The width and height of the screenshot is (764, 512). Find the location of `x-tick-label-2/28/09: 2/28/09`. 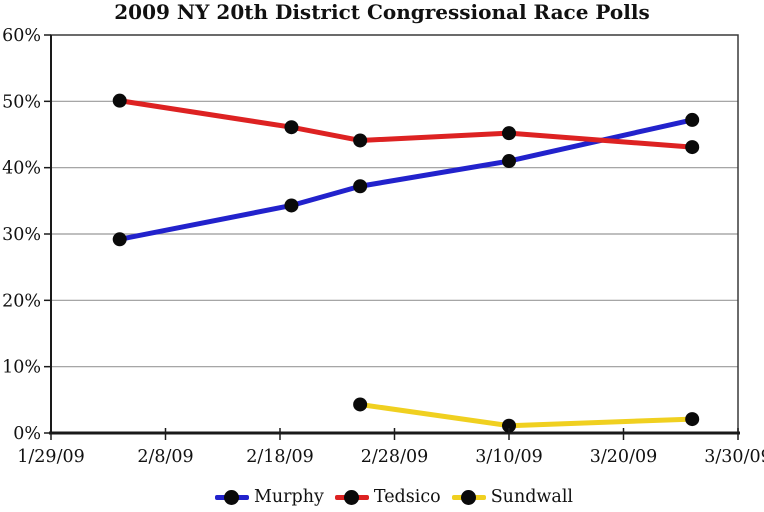

x-tick-label-2/28/09: 2/28/09 is located at coordinates (394, 457).